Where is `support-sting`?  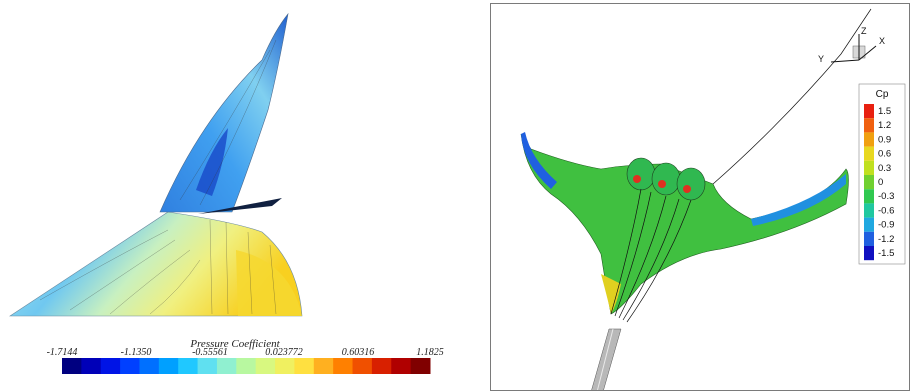 support-sting is located at coordinates (606, 359).